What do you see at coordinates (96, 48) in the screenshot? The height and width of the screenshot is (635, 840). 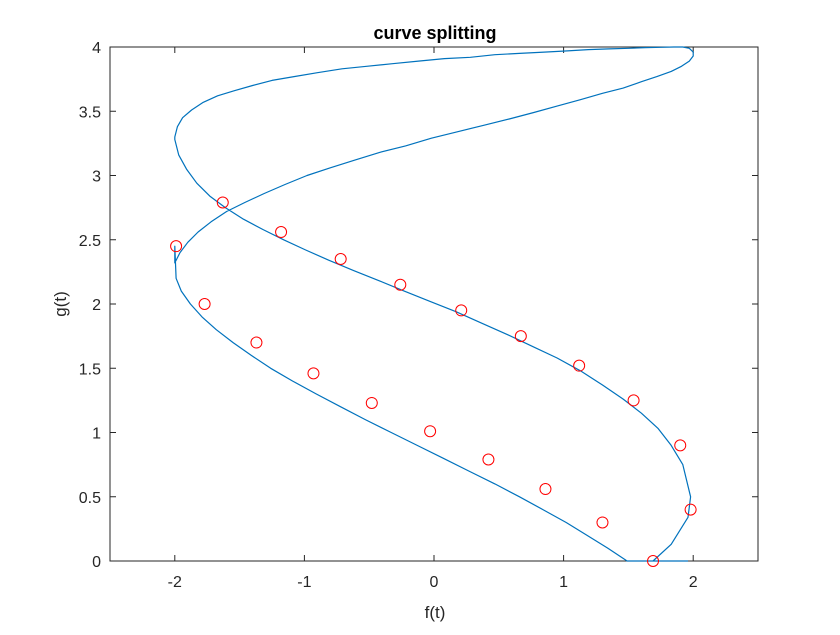 I see `y-tick-label: 4` at bounding box center [96, 48].